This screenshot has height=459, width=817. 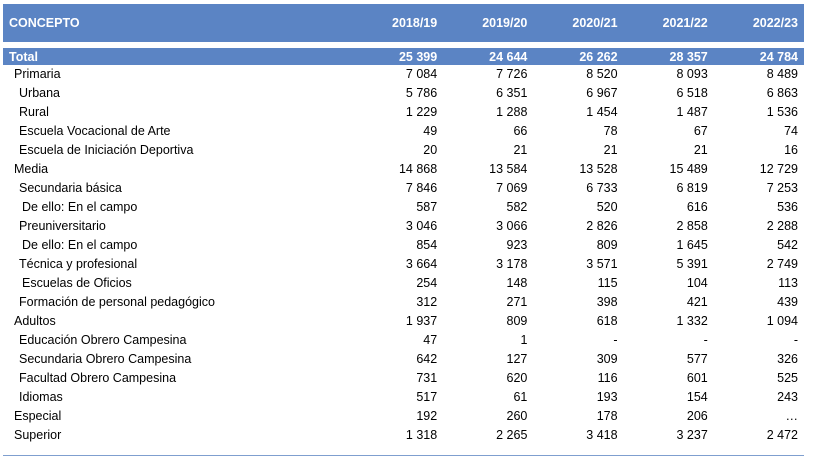 I want to click on table-row: De ello: En el campo 854 923 809 1 645 542, so click(x=403, y=245).